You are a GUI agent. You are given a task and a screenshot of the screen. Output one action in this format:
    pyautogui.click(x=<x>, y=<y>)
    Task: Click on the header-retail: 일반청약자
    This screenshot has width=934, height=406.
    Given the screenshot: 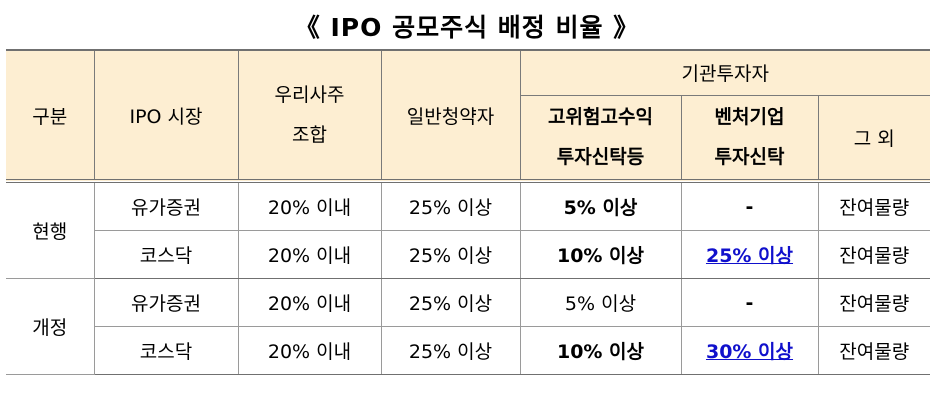 What is the action you would take?
    pyautogui.click(x=450, y=116)
    